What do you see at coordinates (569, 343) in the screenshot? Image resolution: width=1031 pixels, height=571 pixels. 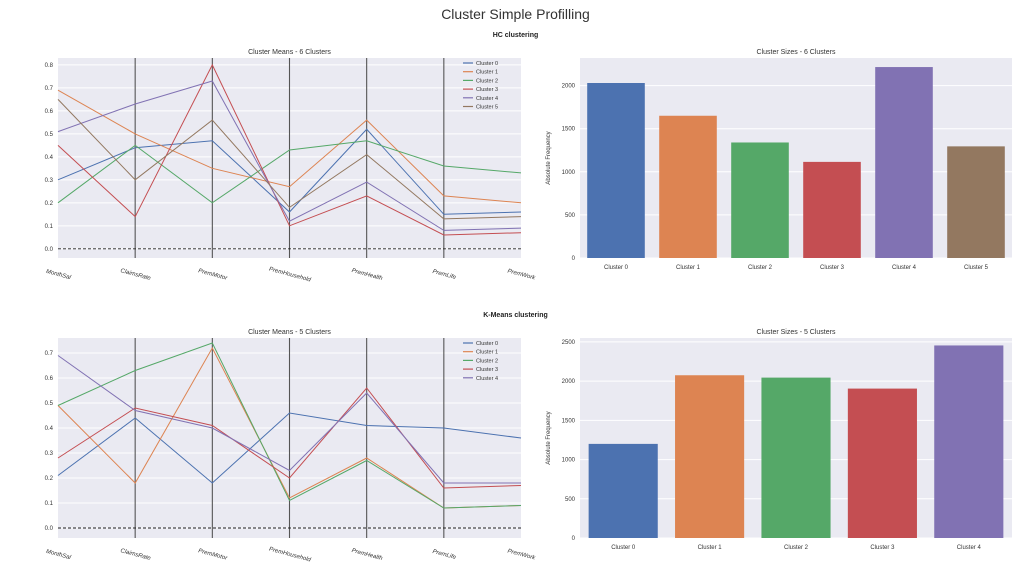 I see `y-tick-label: 2500` at bounding box center [569, 343].